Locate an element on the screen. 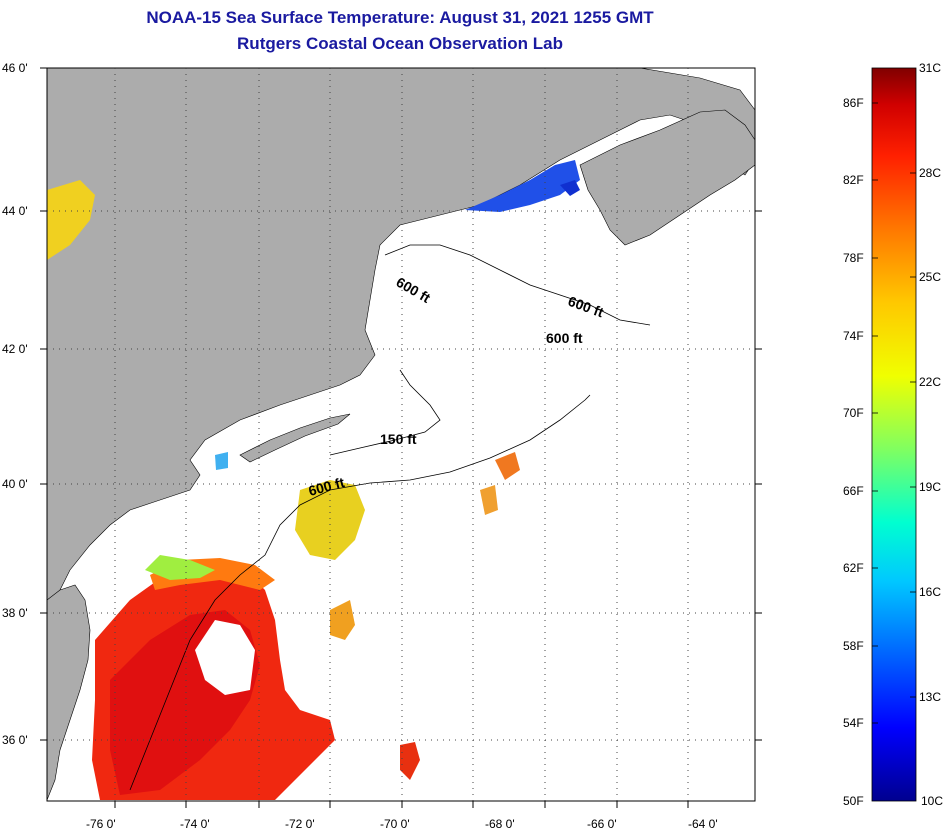  cbar-c-13: 13C is located at coordinates (930, 697).